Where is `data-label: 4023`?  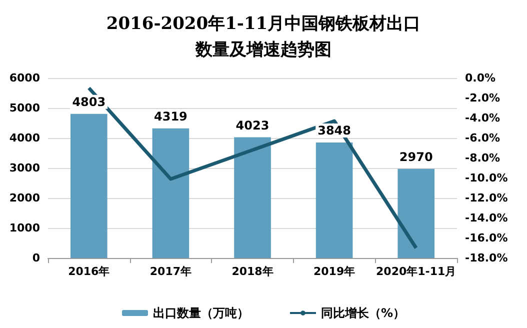
data-label: 4023 is located at coordinates (253, 125).